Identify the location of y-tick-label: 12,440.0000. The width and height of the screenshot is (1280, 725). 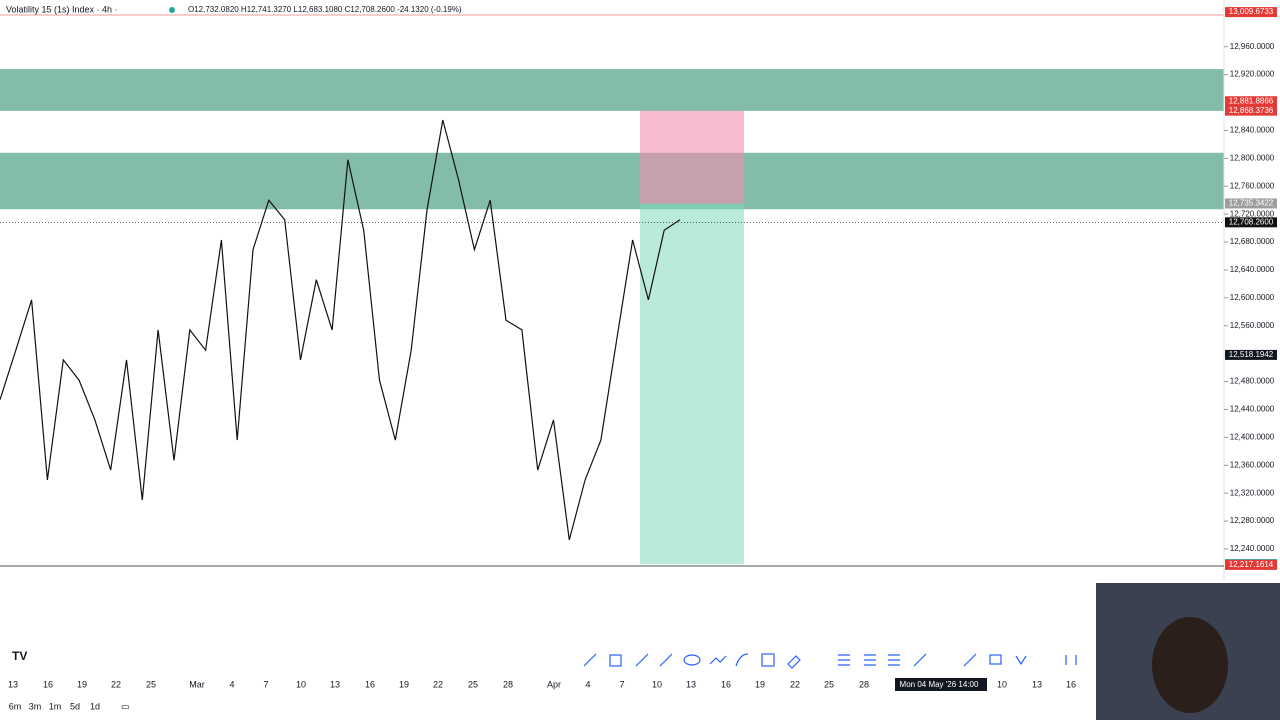
(1252, 409).